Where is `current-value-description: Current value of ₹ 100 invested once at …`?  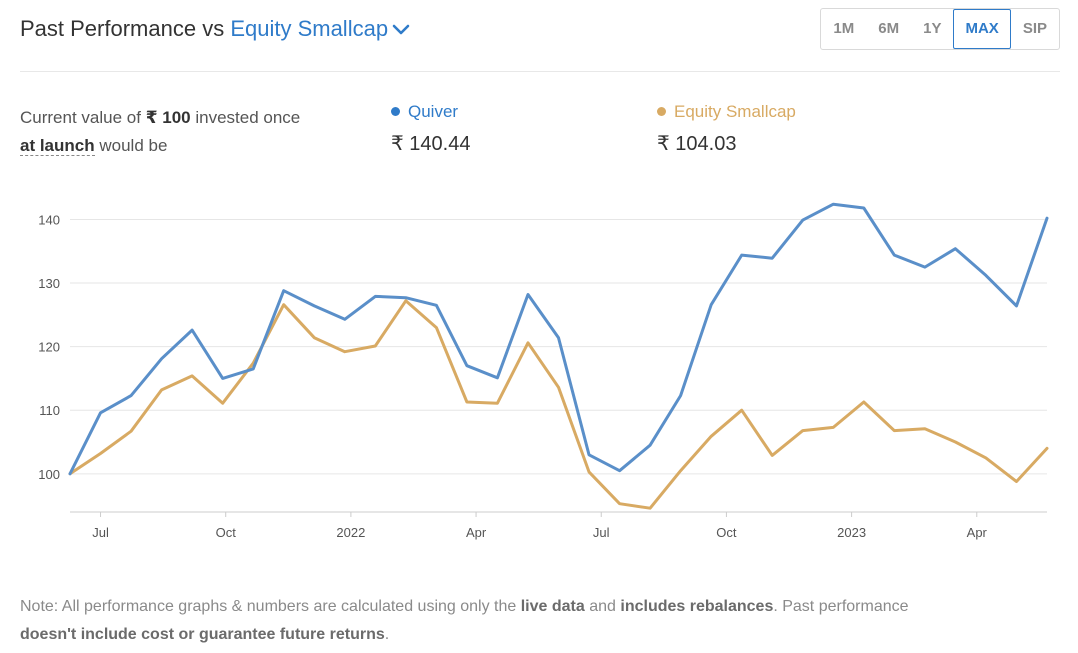
current-value-description: Current value of ₹ 100 invested once at … is located at coordinates (185, 132).